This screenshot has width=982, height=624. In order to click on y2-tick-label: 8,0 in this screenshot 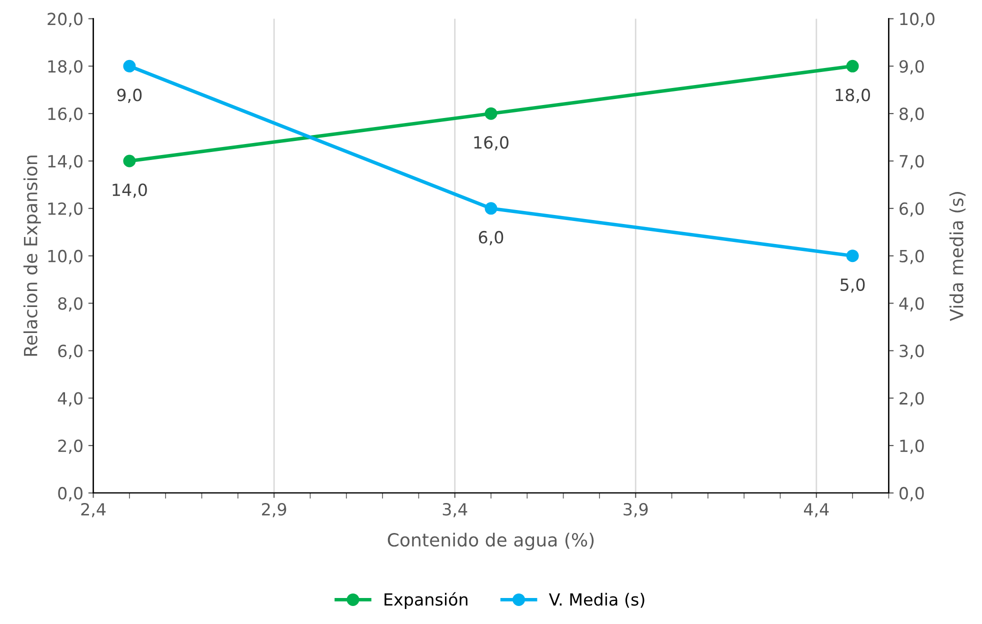, I will do `click(912, 115)`.